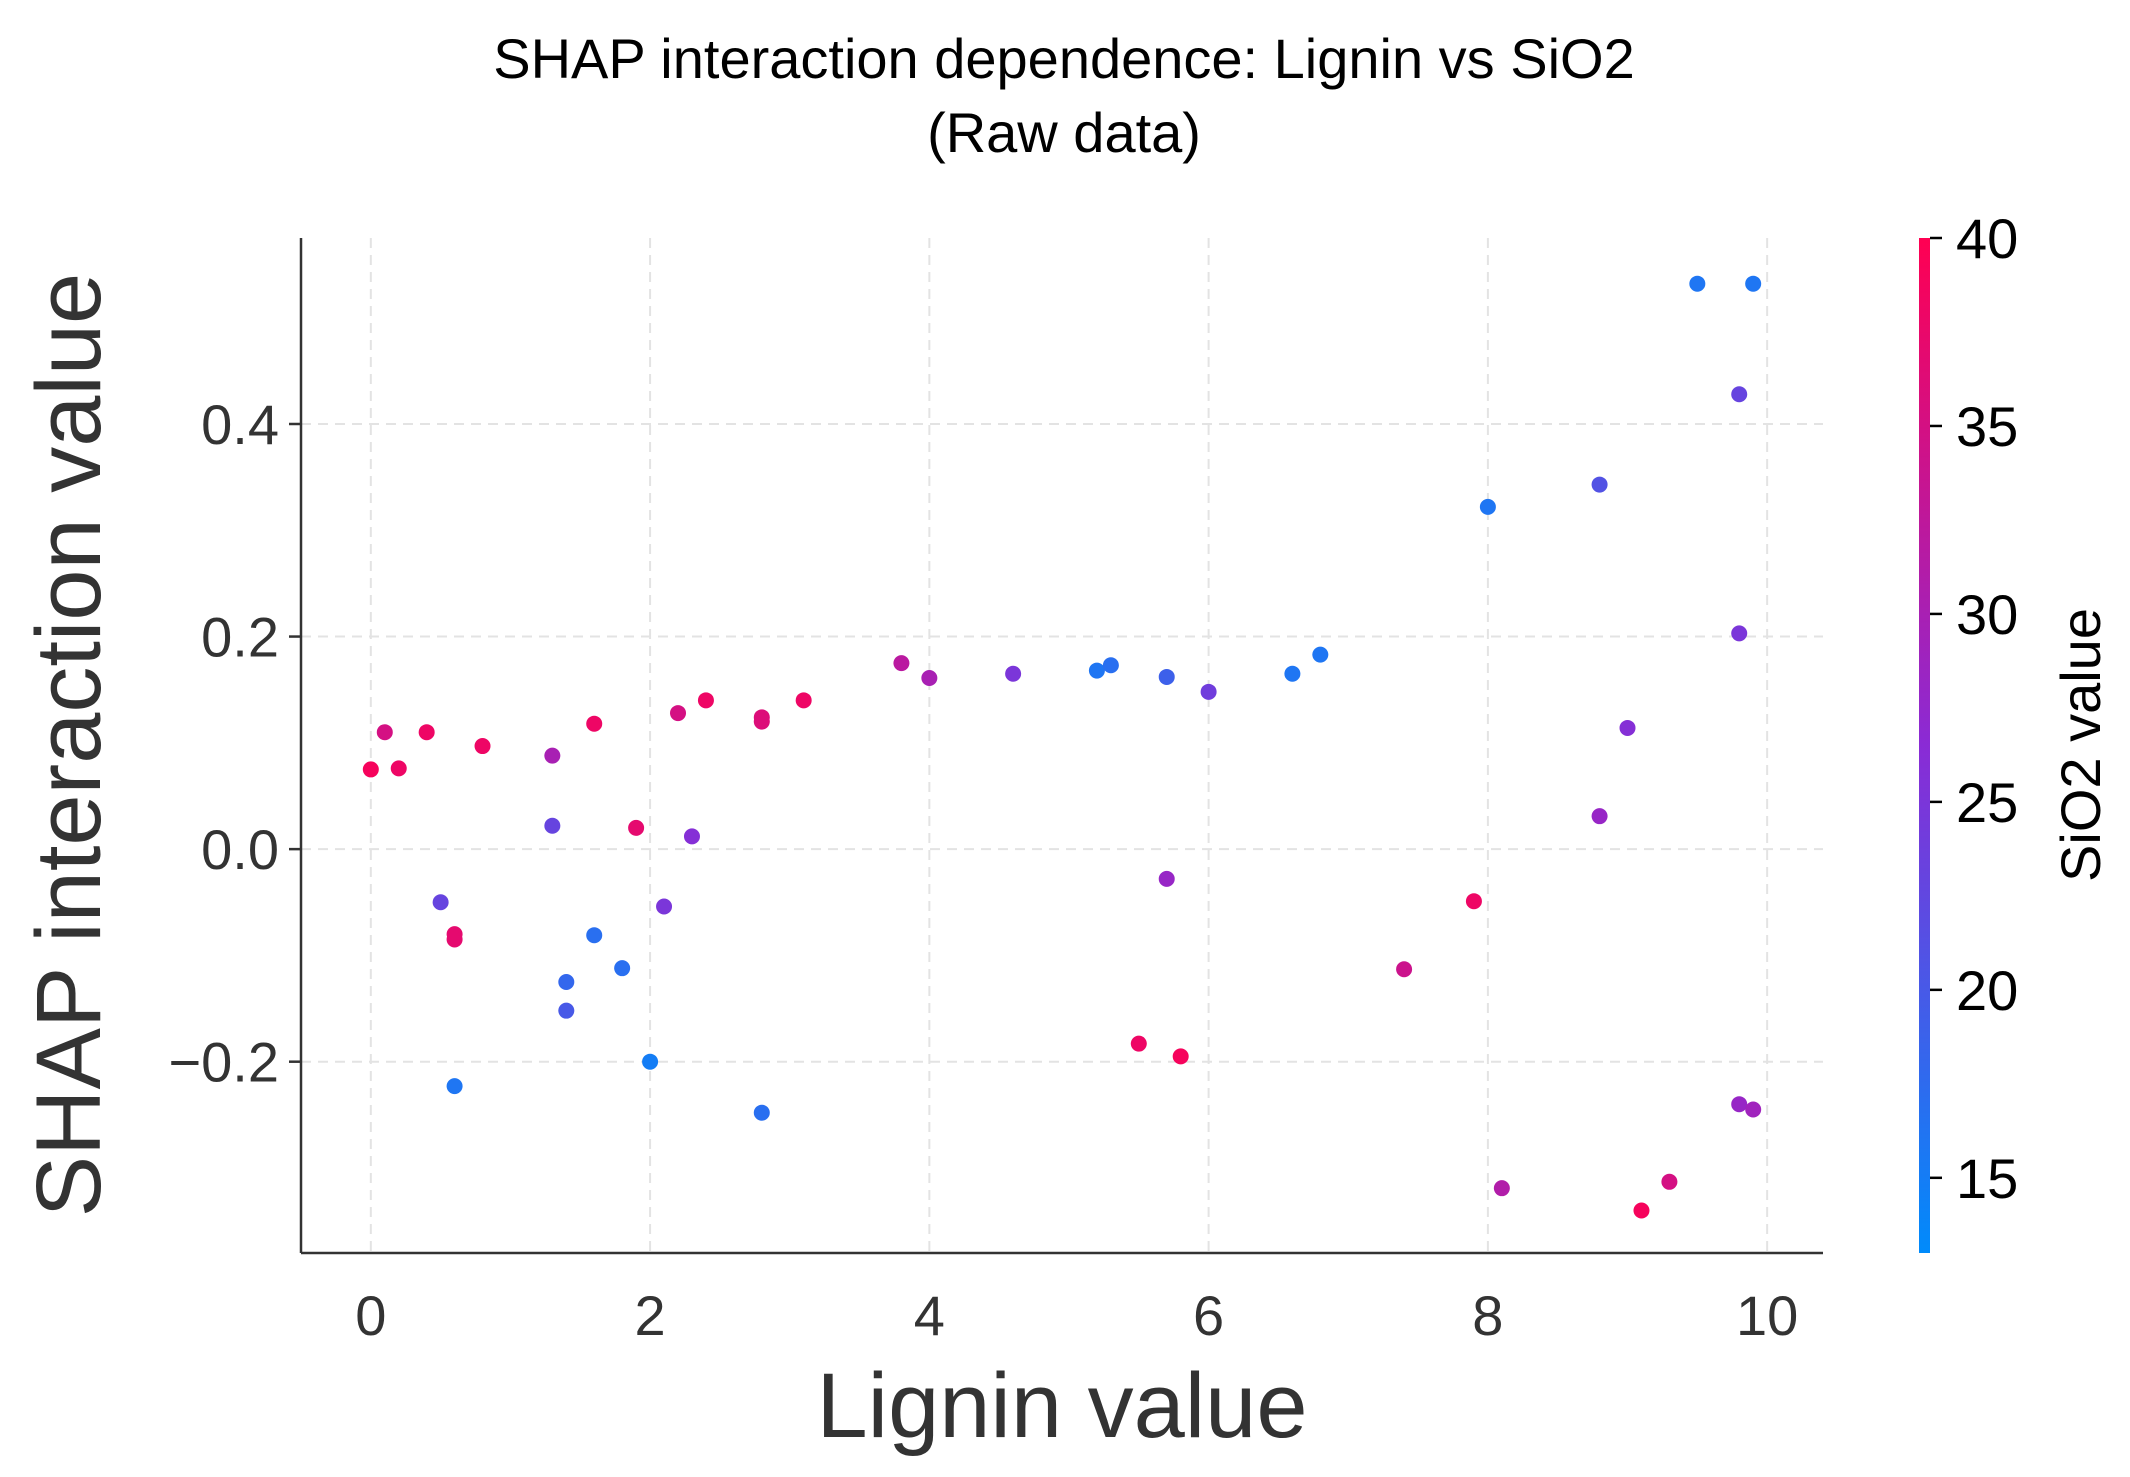  Describe the element at coordinates (240, 424) in the screenshot. I see `y-tick-label: 0.4` at that location.